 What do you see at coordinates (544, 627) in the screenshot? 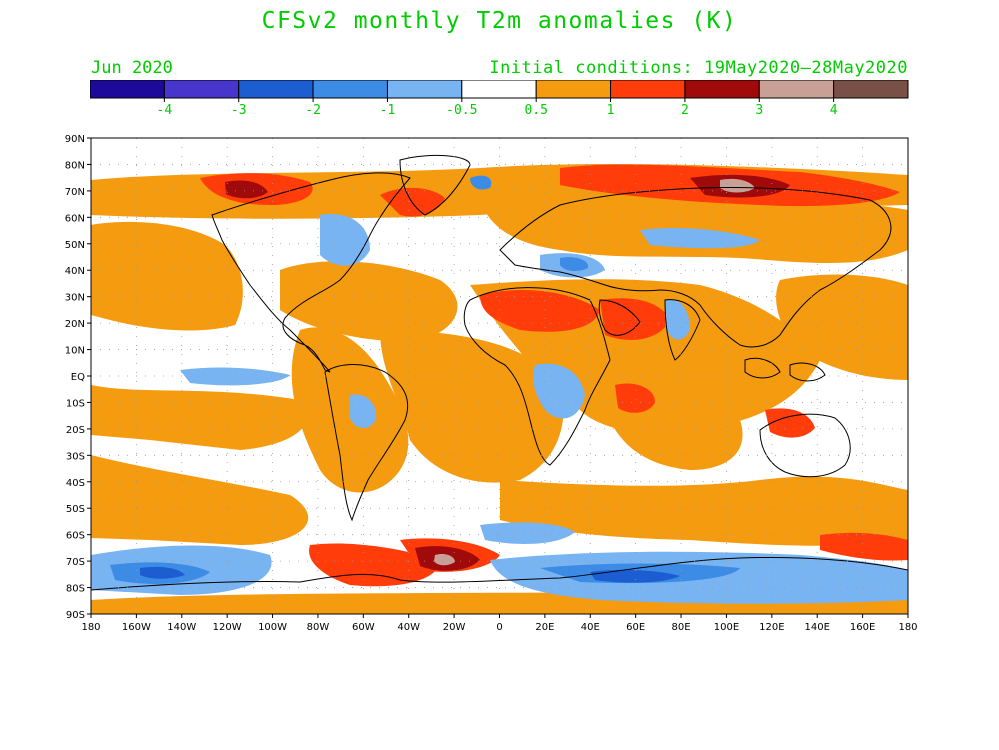
I see `longitude-label: 20E` at bounding box center [544, 627].